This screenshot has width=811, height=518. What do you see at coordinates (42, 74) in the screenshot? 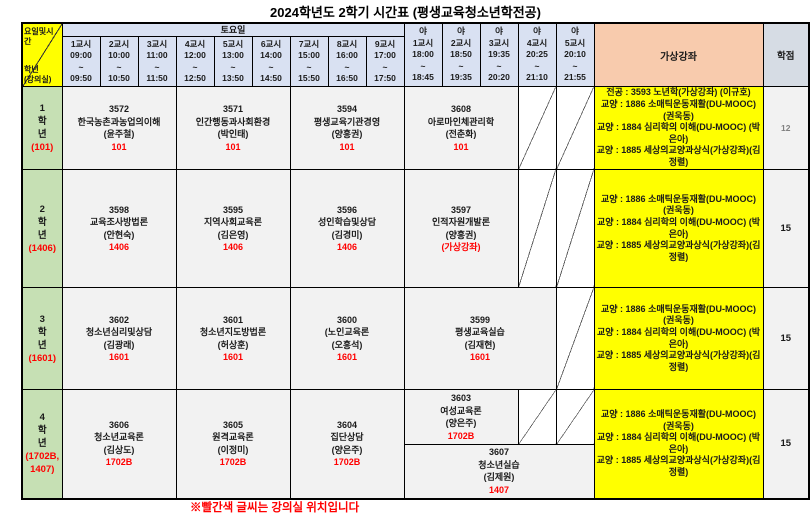
I see `corner-bottom-labels: 학년 (강의실)` at bounding box center [42, 74].